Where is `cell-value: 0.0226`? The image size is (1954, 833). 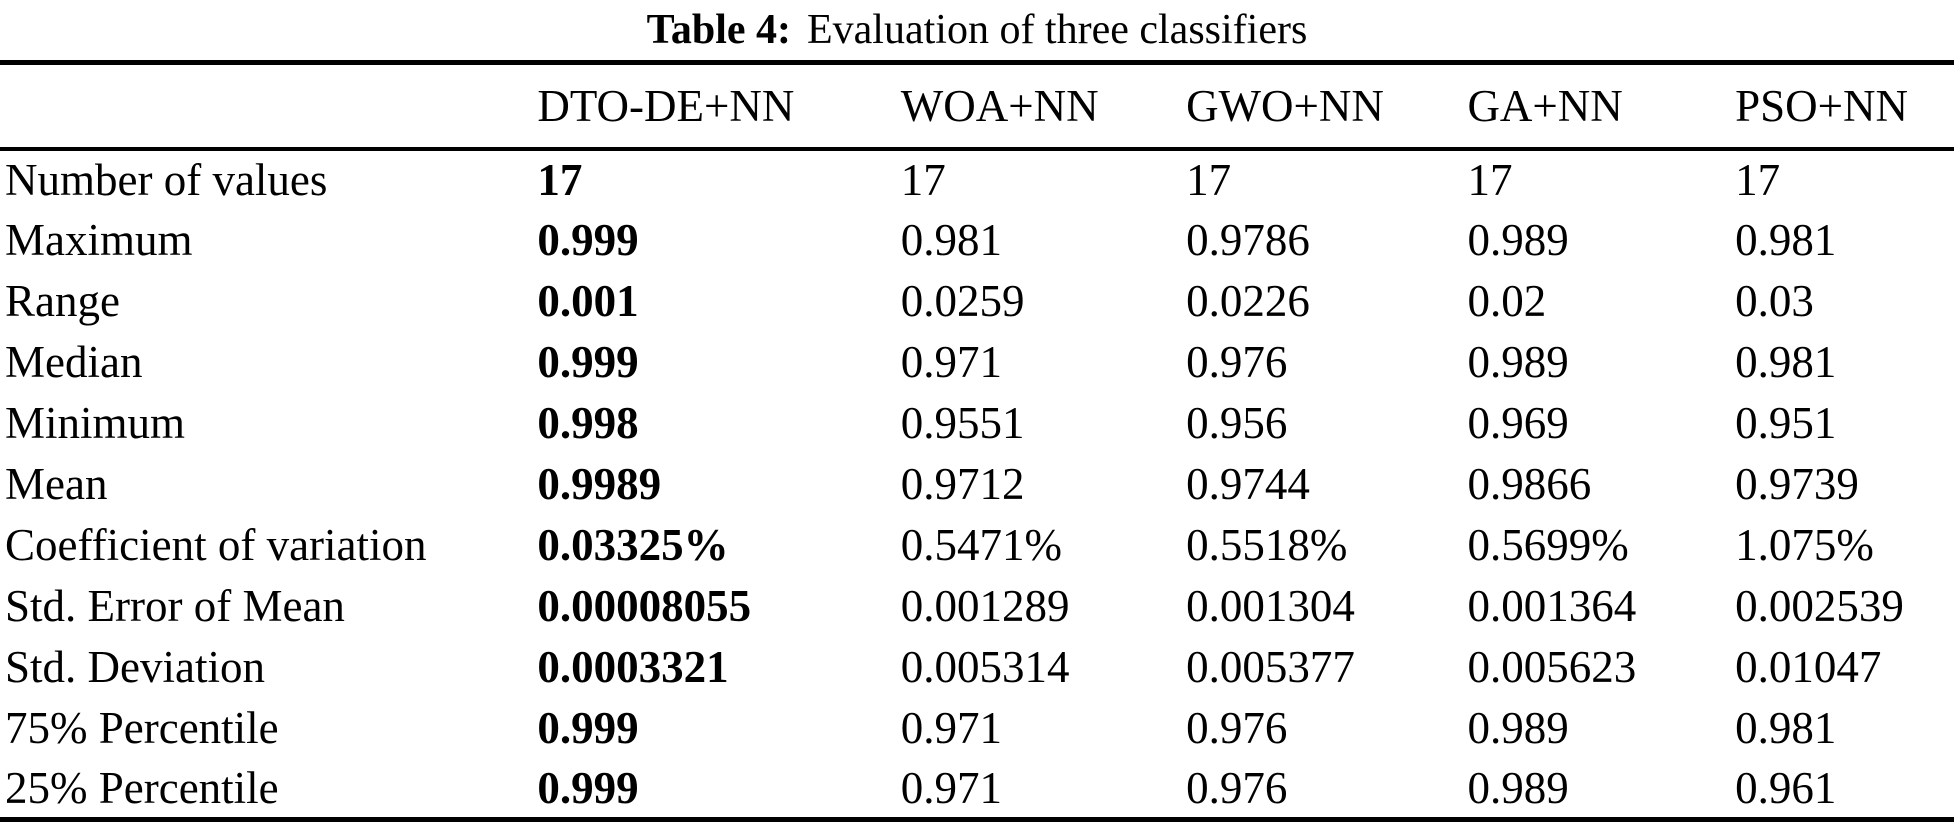
cell-value: 0.0226 is located at coordinates (1248, 301).